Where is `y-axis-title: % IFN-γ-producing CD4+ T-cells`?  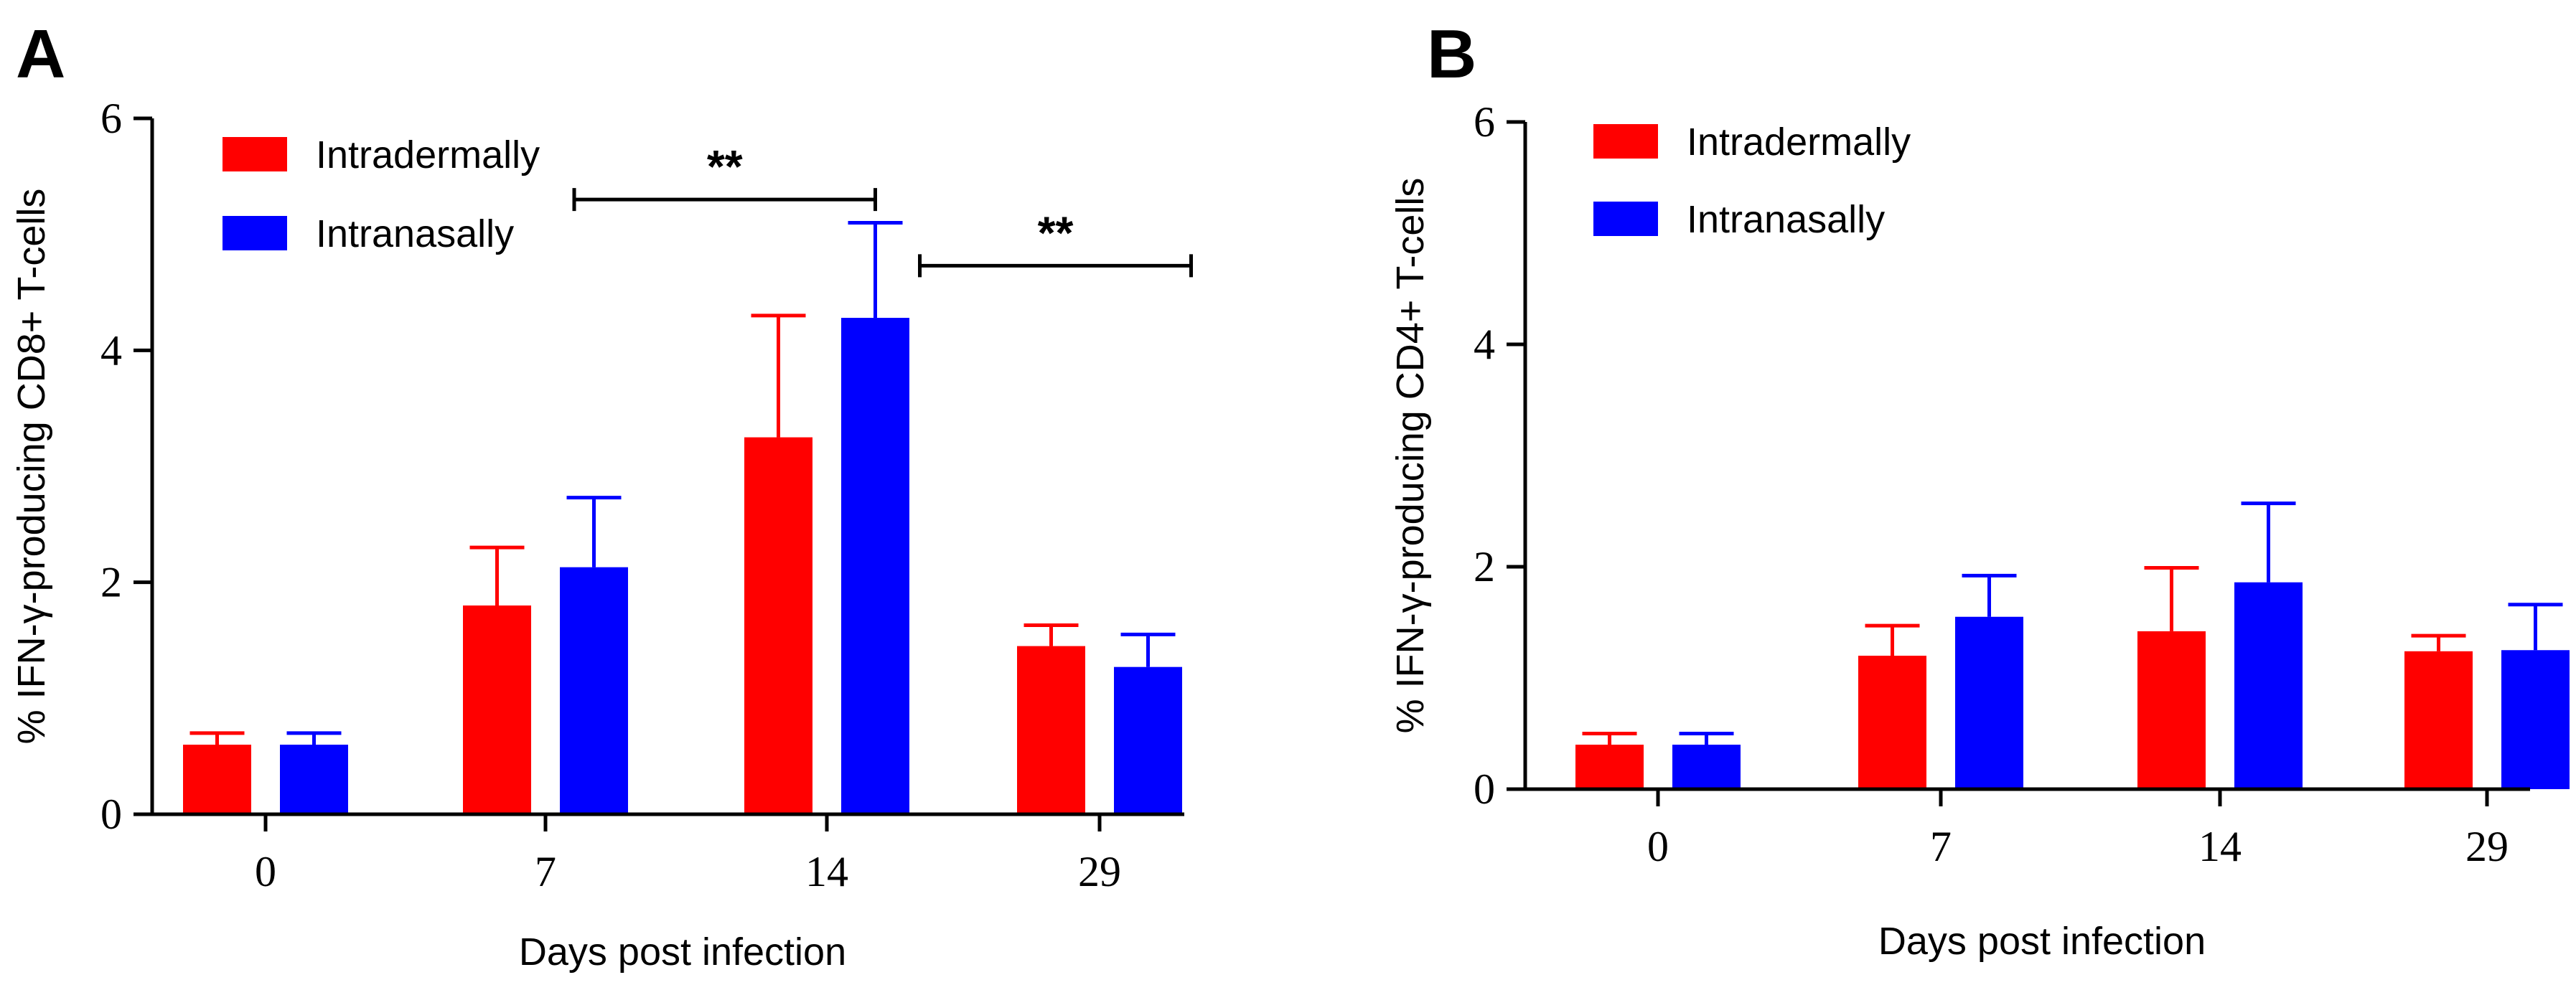 y-axis-title: % IFN-γ-producing CD4+ T-cells is located at coordinates (1411, 456).